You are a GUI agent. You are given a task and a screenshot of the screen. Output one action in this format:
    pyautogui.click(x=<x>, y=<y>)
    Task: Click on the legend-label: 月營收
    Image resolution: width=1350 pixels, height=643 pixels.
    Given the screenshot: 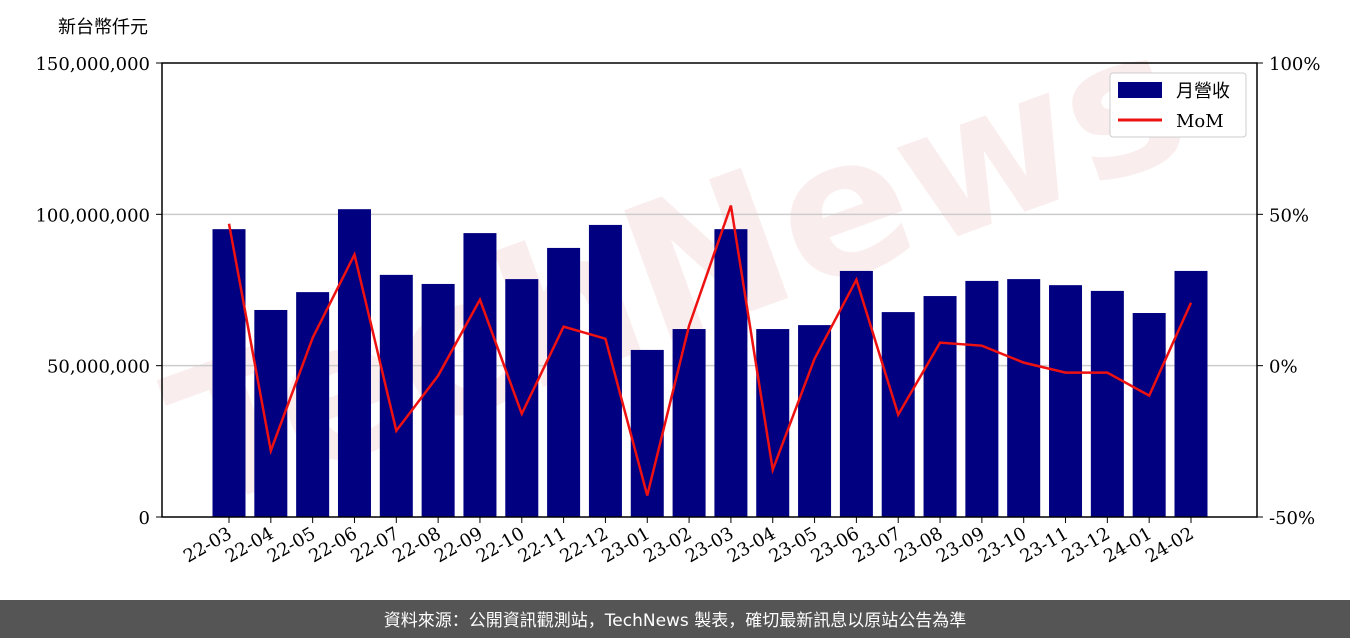 What is the action you would take?
    pyautogui.click(x=1203, y=91)
    